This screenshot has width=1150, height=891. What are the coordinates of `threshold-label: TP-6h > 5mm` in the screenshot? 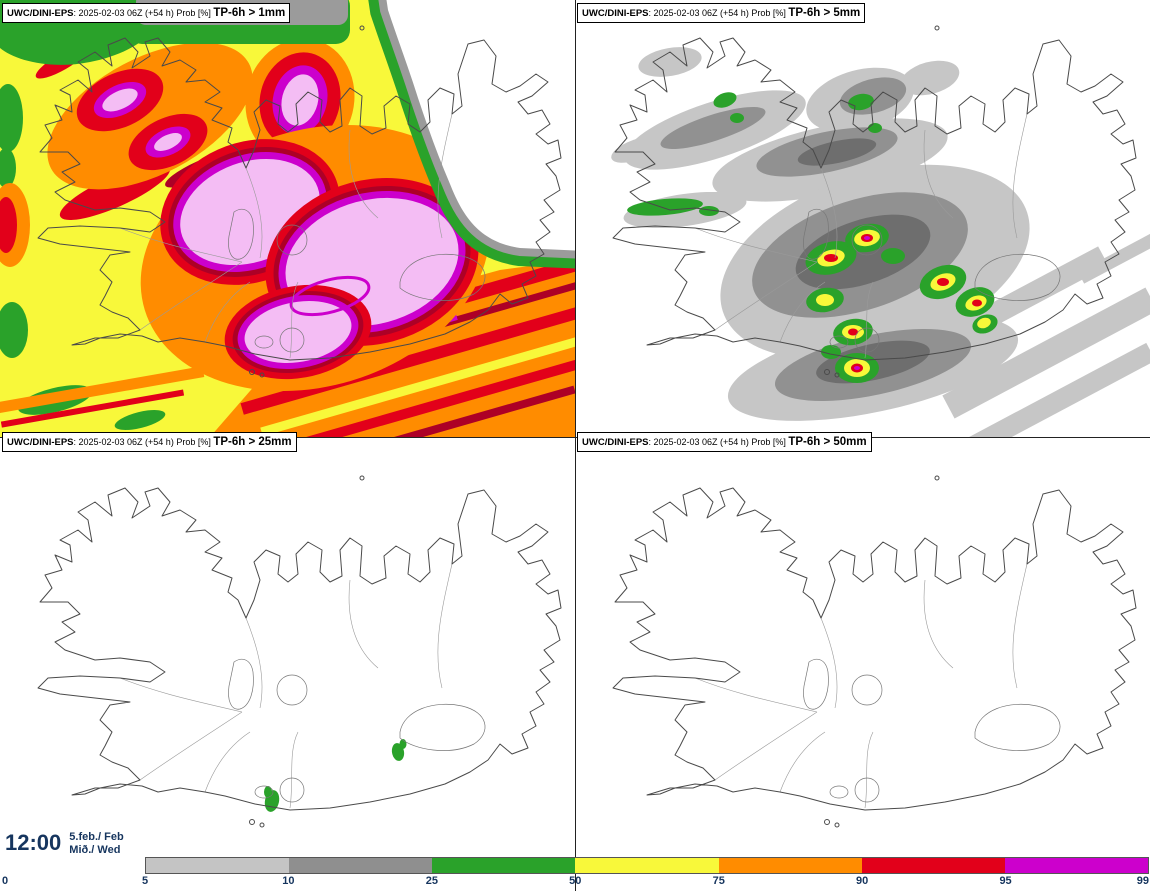 It's located at (824, 13).